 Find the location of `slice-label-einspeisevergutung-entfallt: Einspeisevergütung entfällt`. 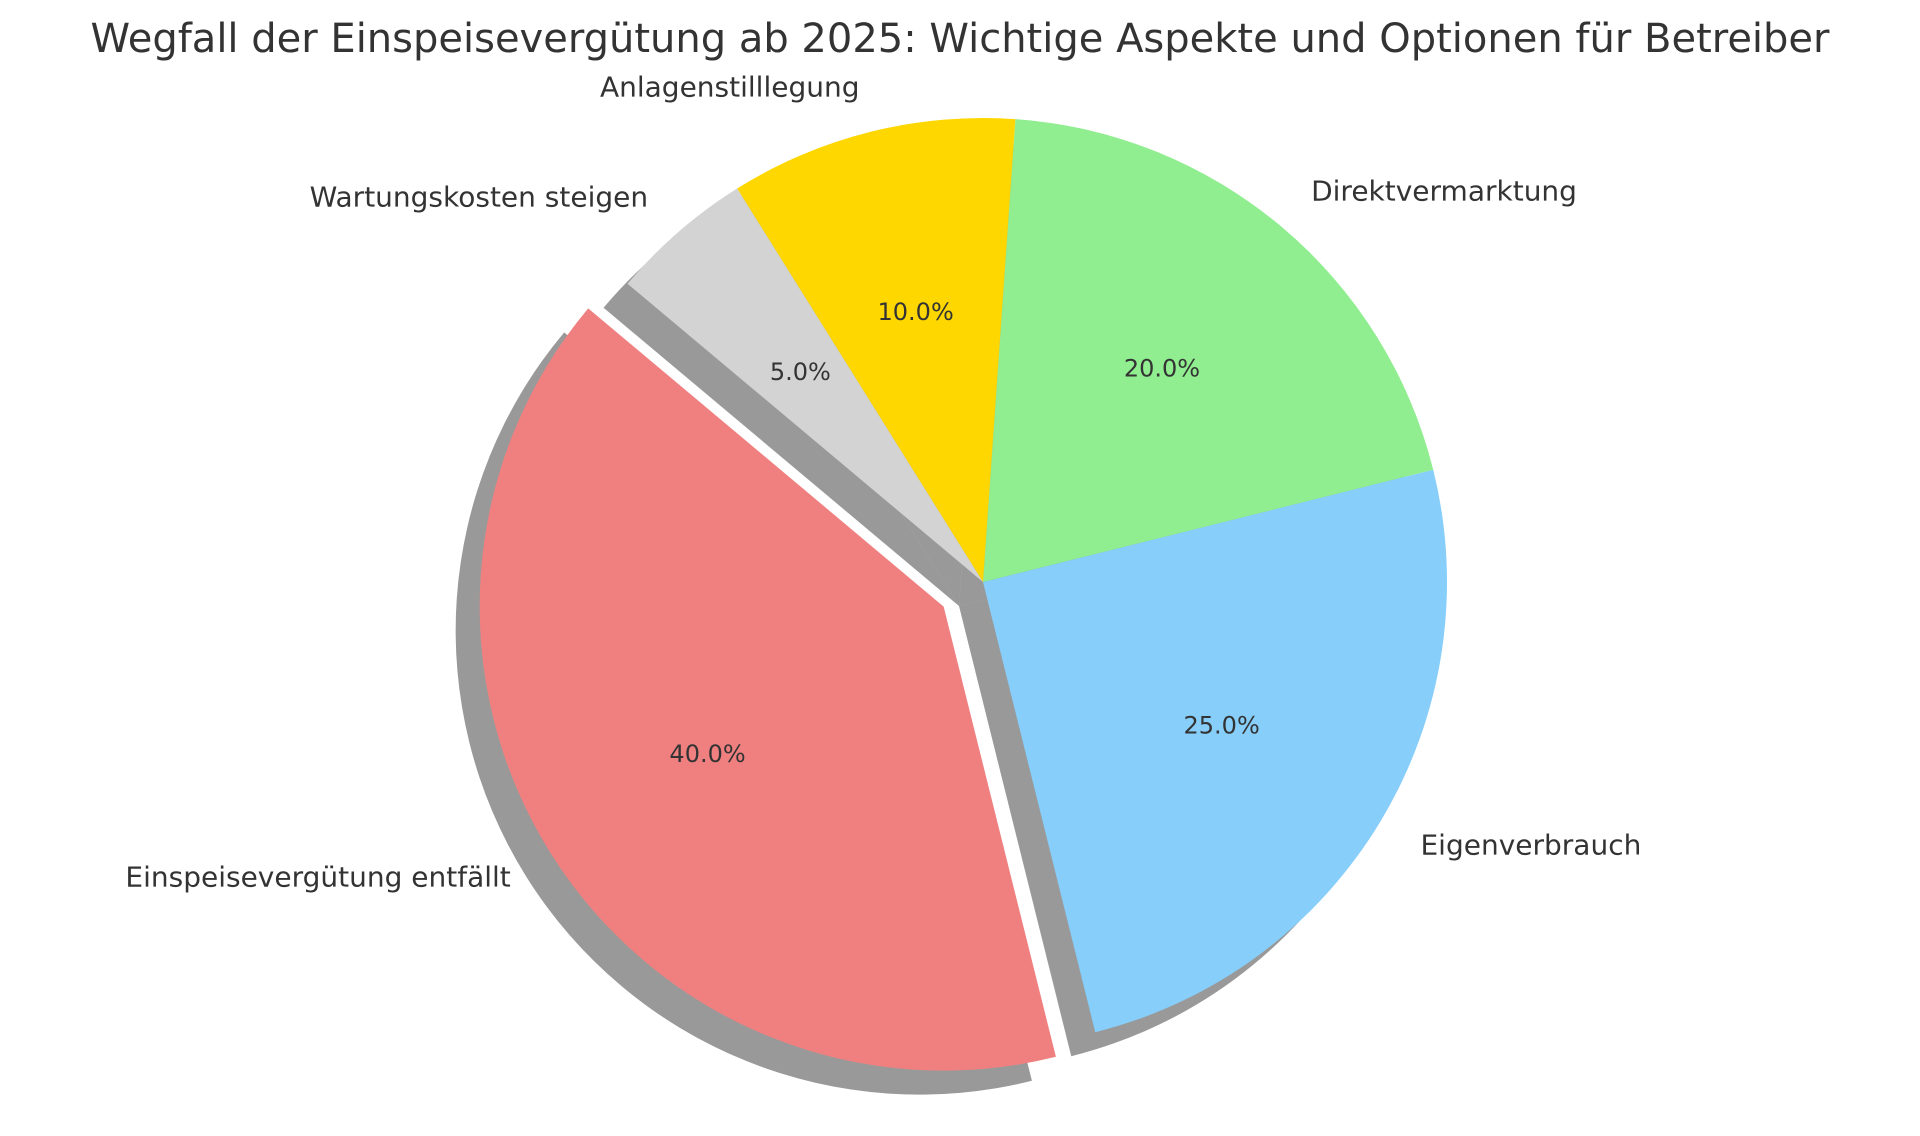

slice-label-einspeisevergutung-entfallt: Einspeisevergütung entfällt is located at coordinates (317, 877).